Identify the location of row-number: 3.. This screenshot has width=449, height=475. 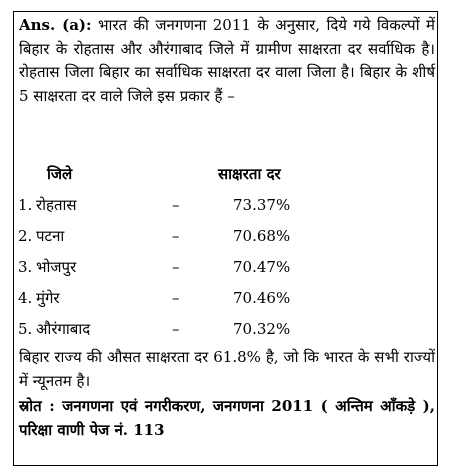
(25, 267).